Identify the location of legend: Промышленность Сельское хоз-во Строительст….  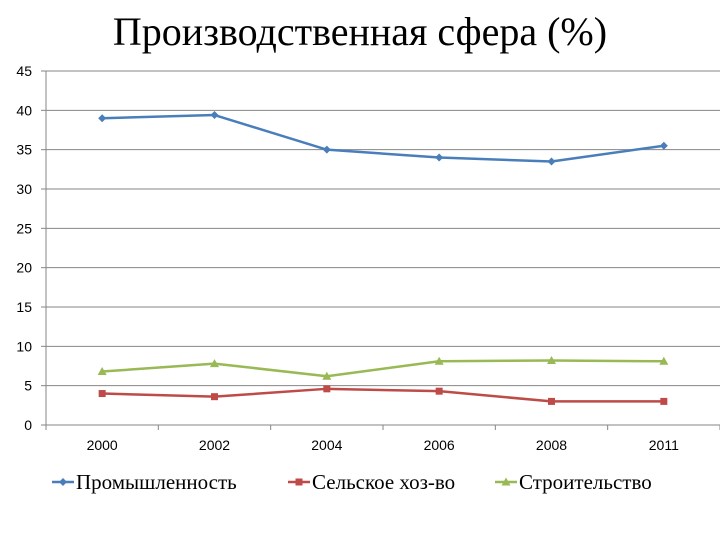
(352, 482).